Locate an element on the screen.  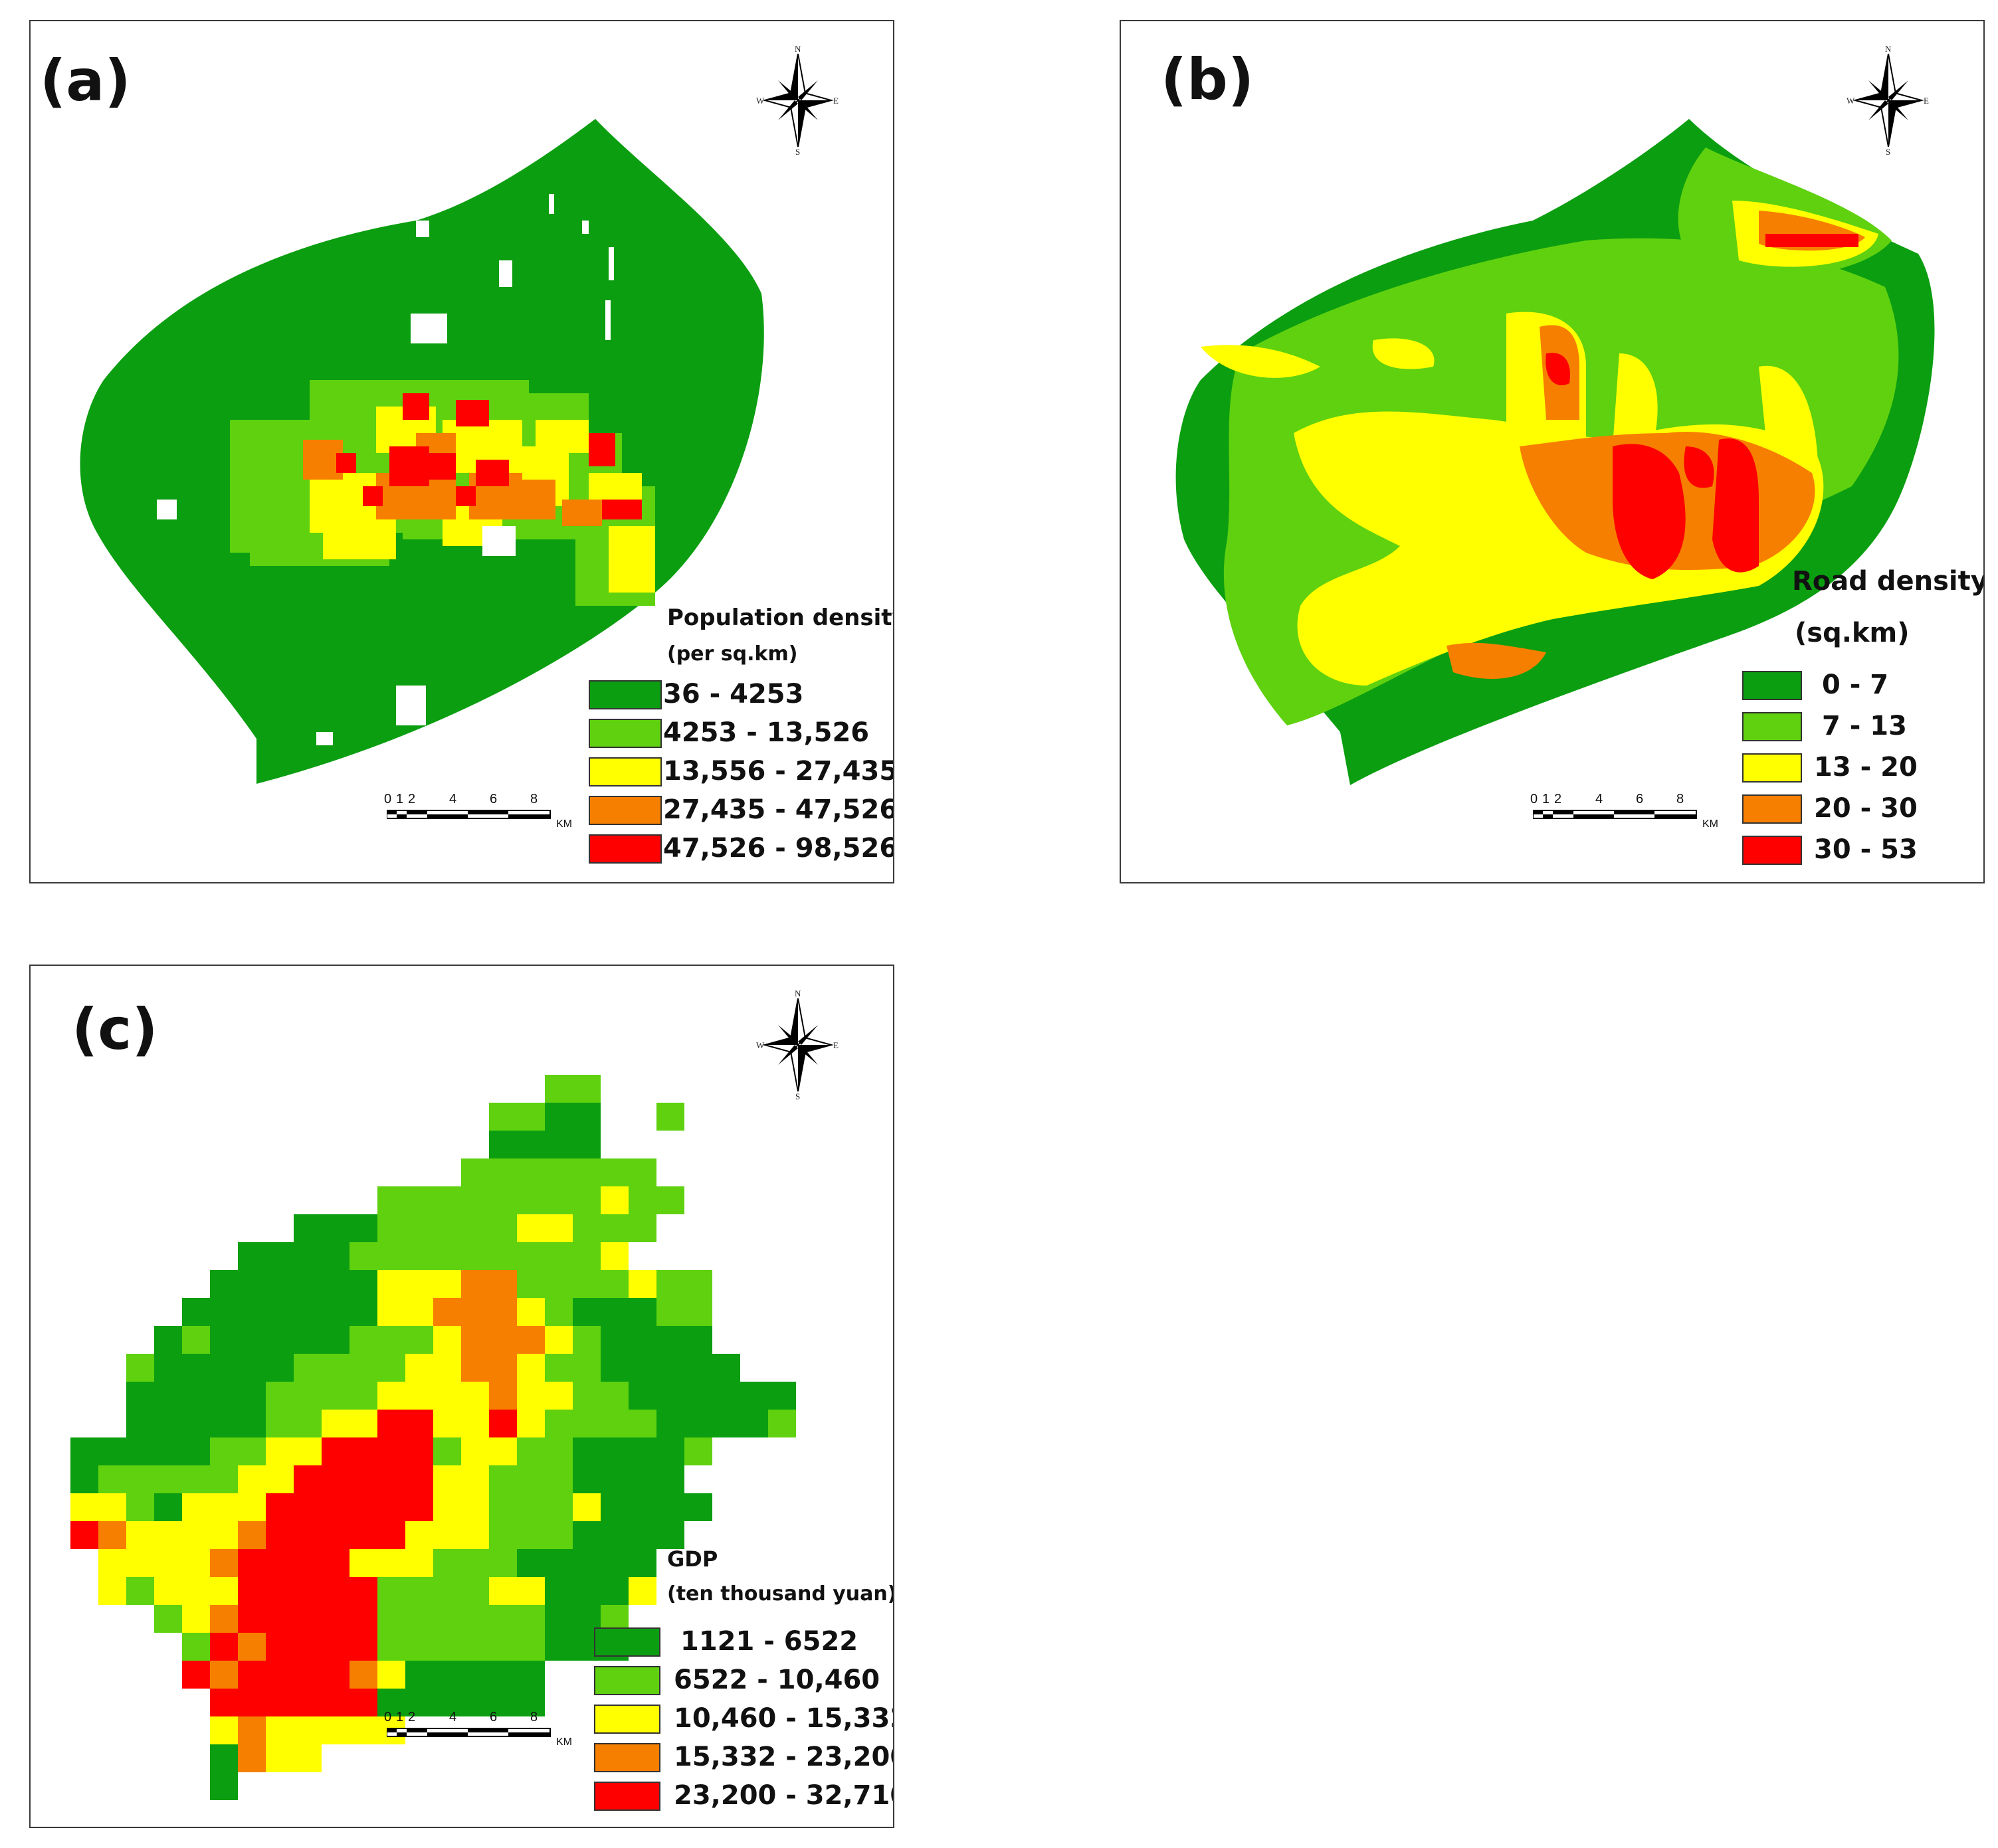
compass-s: S is located at coordinates (1888, 152).